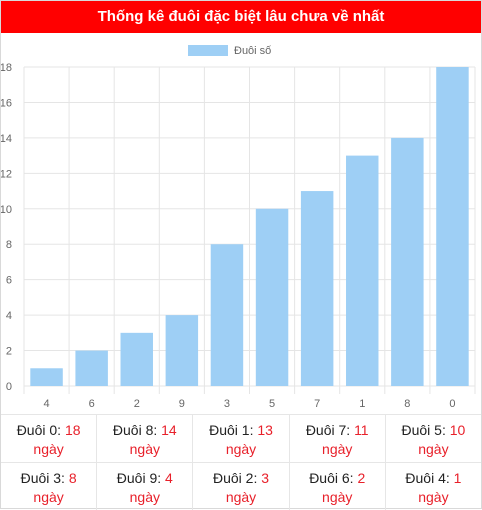  What do you see at coordinates (92, 404) in the screenshot?
I see `x-tick-label: 6` at bounding box center [92, 404].